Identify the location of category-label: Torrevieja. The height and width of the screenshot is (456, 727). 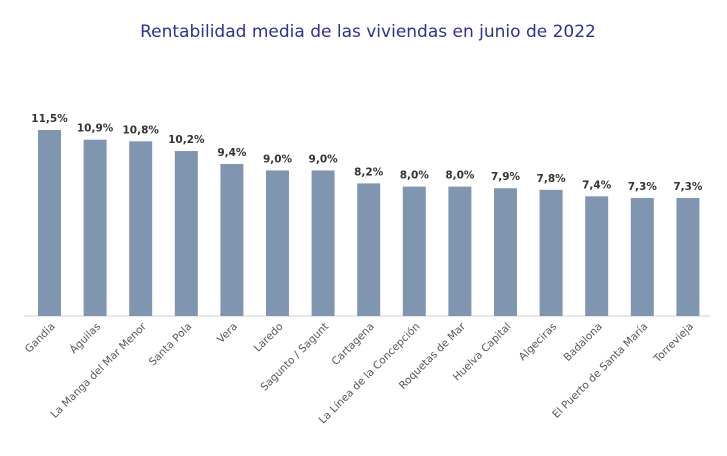
(673, 343).